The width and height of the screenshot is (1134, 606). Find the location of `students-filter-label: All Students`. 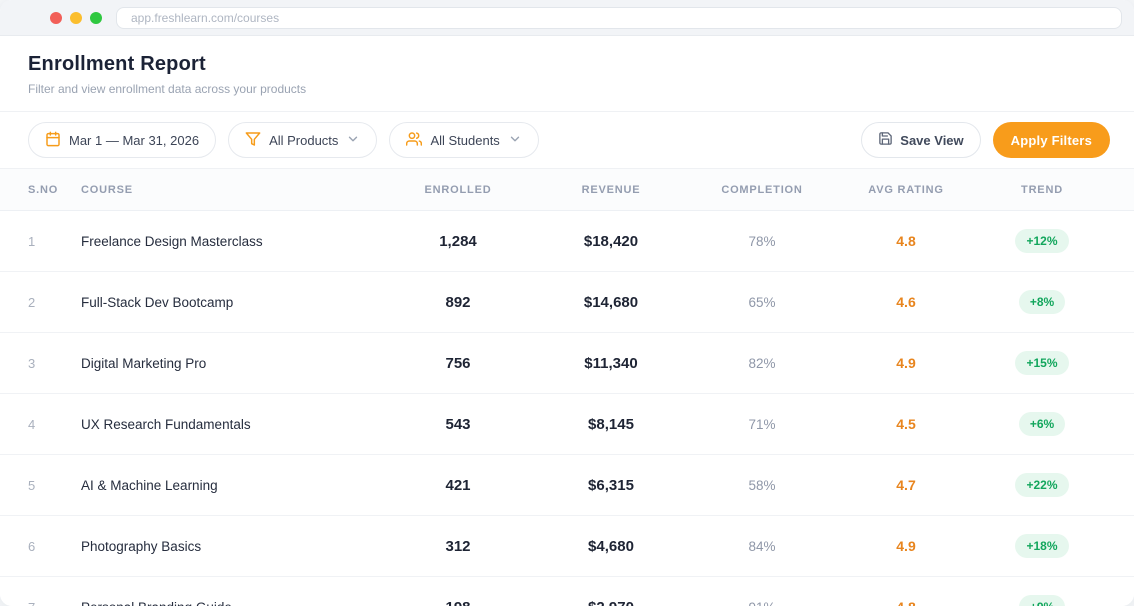

students-filter-label: All Students is located at coordinates (465, 140).